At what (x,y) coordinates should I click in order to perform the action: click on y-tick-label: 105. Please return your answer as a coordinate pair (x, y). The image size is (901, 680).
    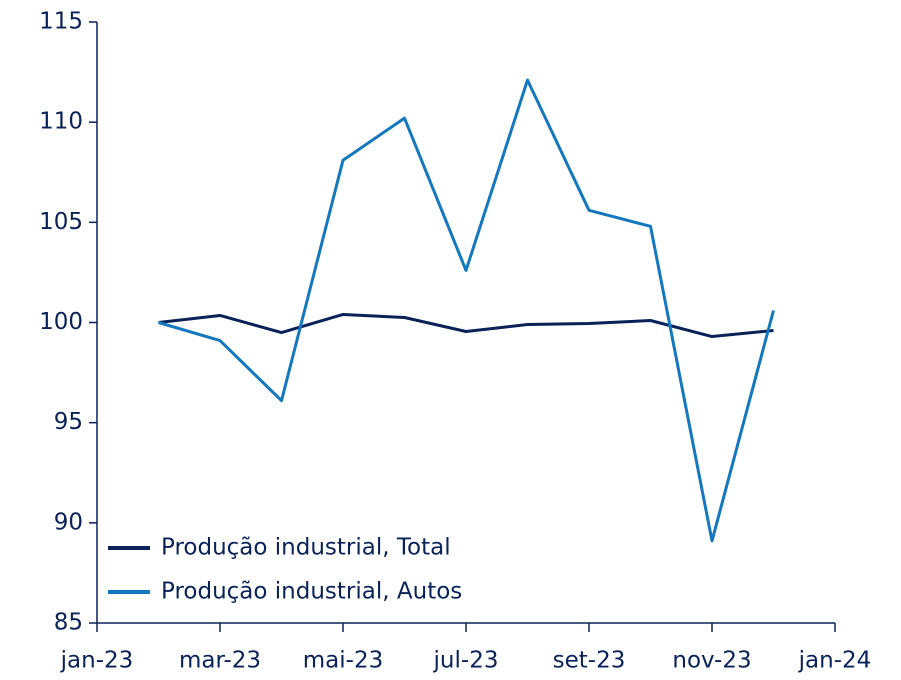
    Looking at the image, I should click on (61, 222).